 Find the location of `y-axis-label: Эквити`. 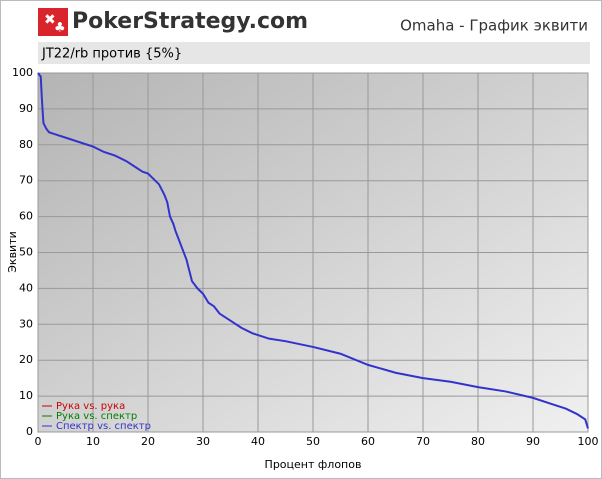

y-axis-label: Эквити is located at coordinates (12, 252).